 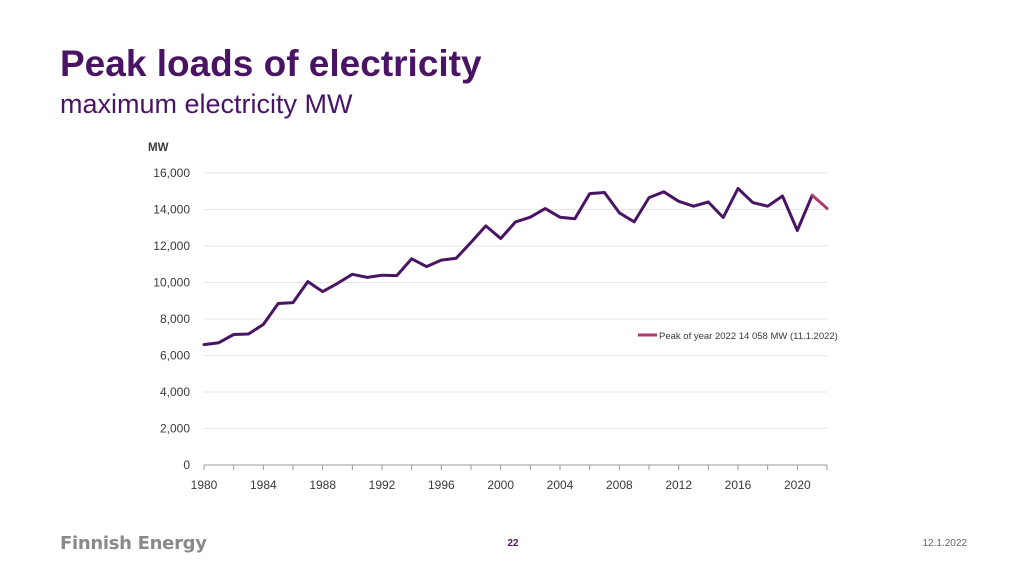 What do you see at coordinates (513, 543) in the screenshot?
I see `page-number: 22` at bounding box center [513, 543].